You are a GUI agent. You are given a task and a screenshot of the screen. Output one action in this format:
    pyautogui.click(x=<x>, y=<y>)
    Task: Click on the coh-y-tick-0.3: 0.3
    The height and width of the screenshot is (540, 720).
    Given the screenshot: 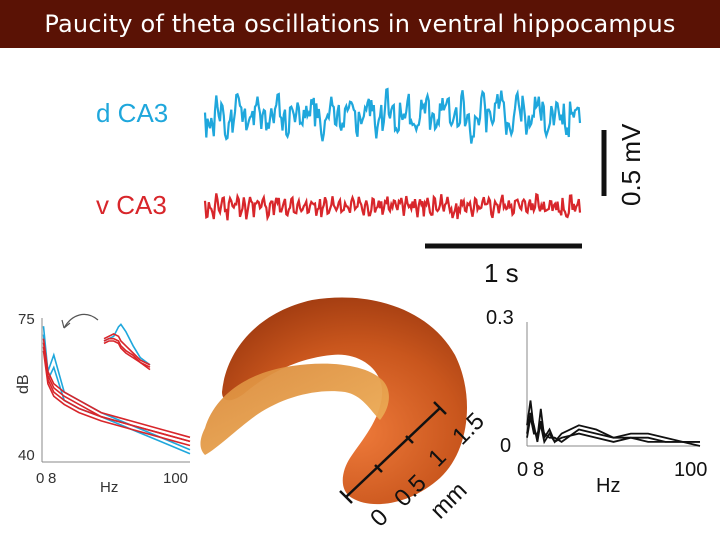 What is the action you would take?
    pyautogui.click(x=500, y=318)
    